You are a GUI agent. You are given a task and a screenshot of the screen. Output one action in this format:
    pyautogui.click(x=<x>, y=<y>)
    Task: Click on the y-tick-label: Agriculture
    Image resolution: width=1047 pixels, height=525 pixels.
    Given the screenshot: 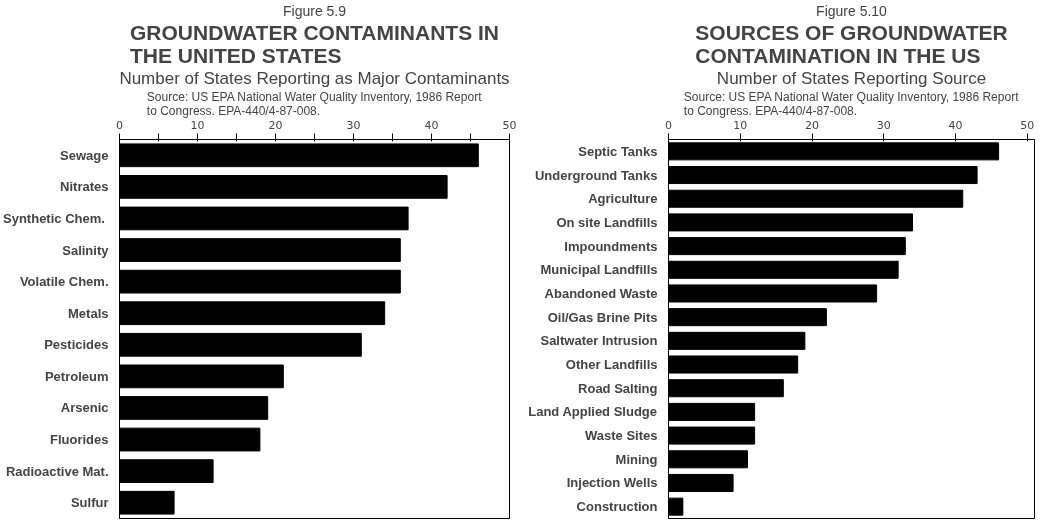 What is the action you would take?
    pyautogui.click(x=623, y=199)
    